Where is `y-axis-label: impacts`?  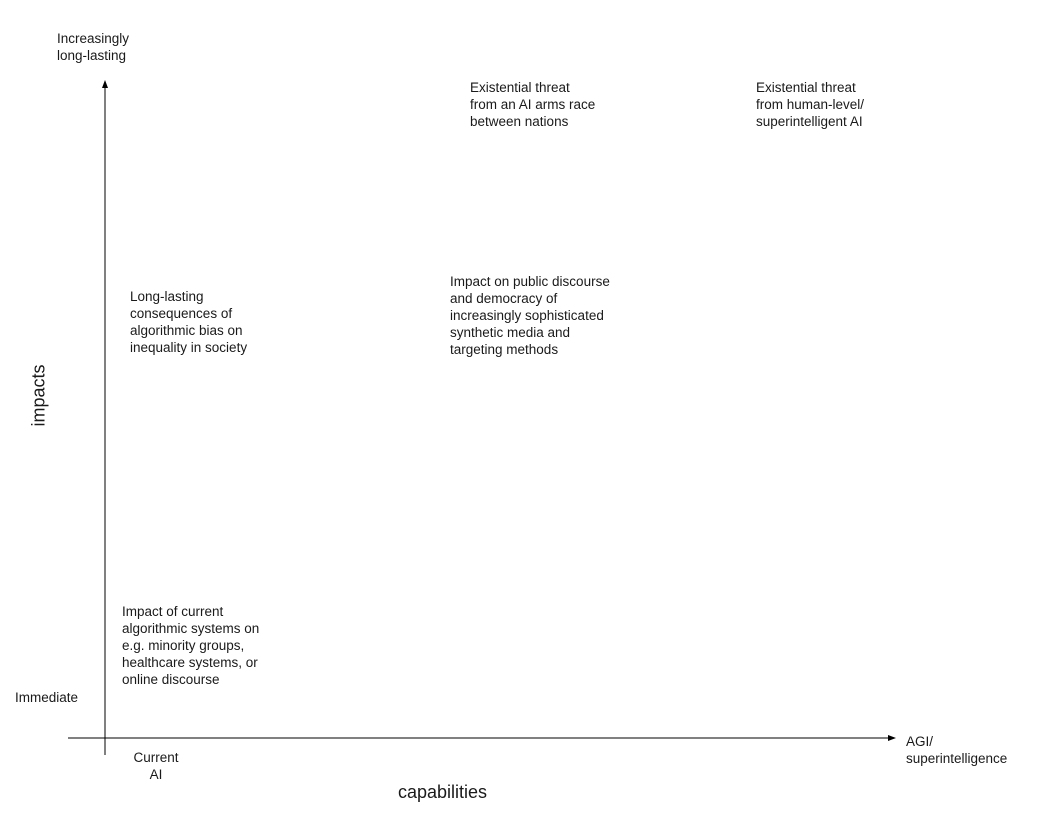 y-axis-label: impacts is located at coordinates (38, 395).